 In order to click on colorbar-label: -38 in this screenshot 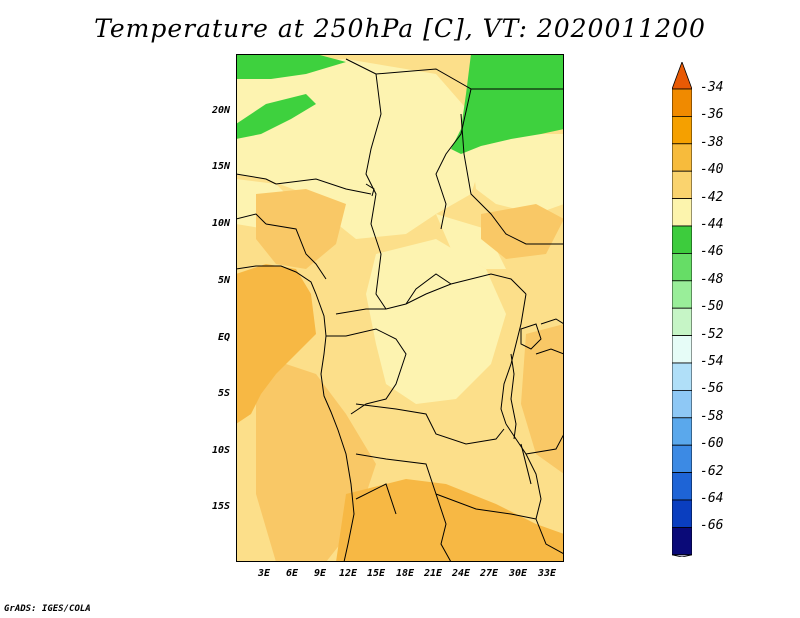, I will do `click(712, 142)`.